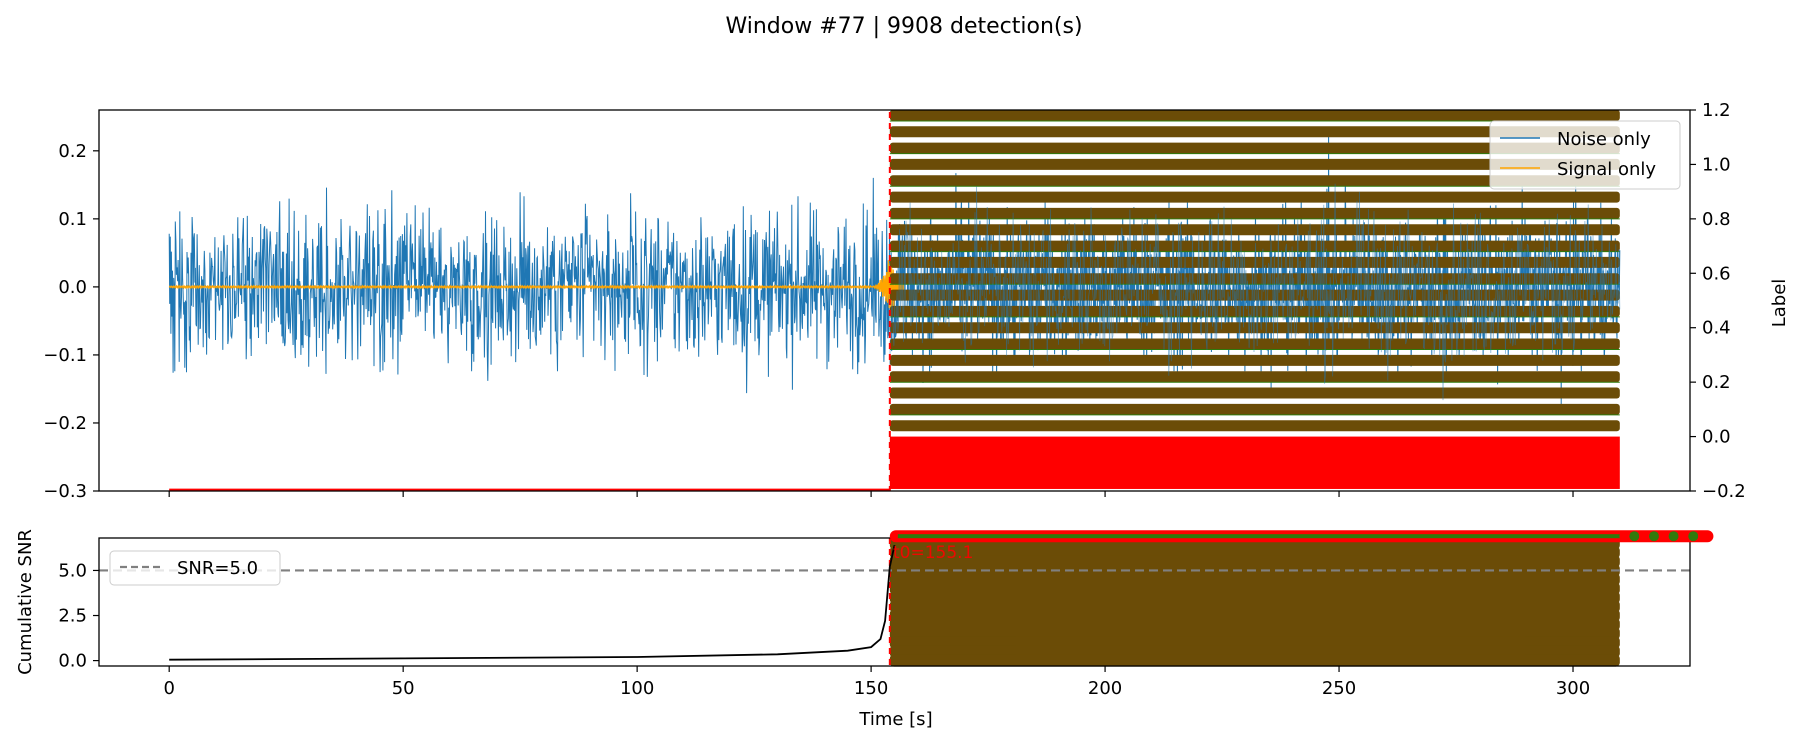 This screenshot has width=1800, height=750. I want to click on bottom-xtick-label-0: 0, so click(168, 688).